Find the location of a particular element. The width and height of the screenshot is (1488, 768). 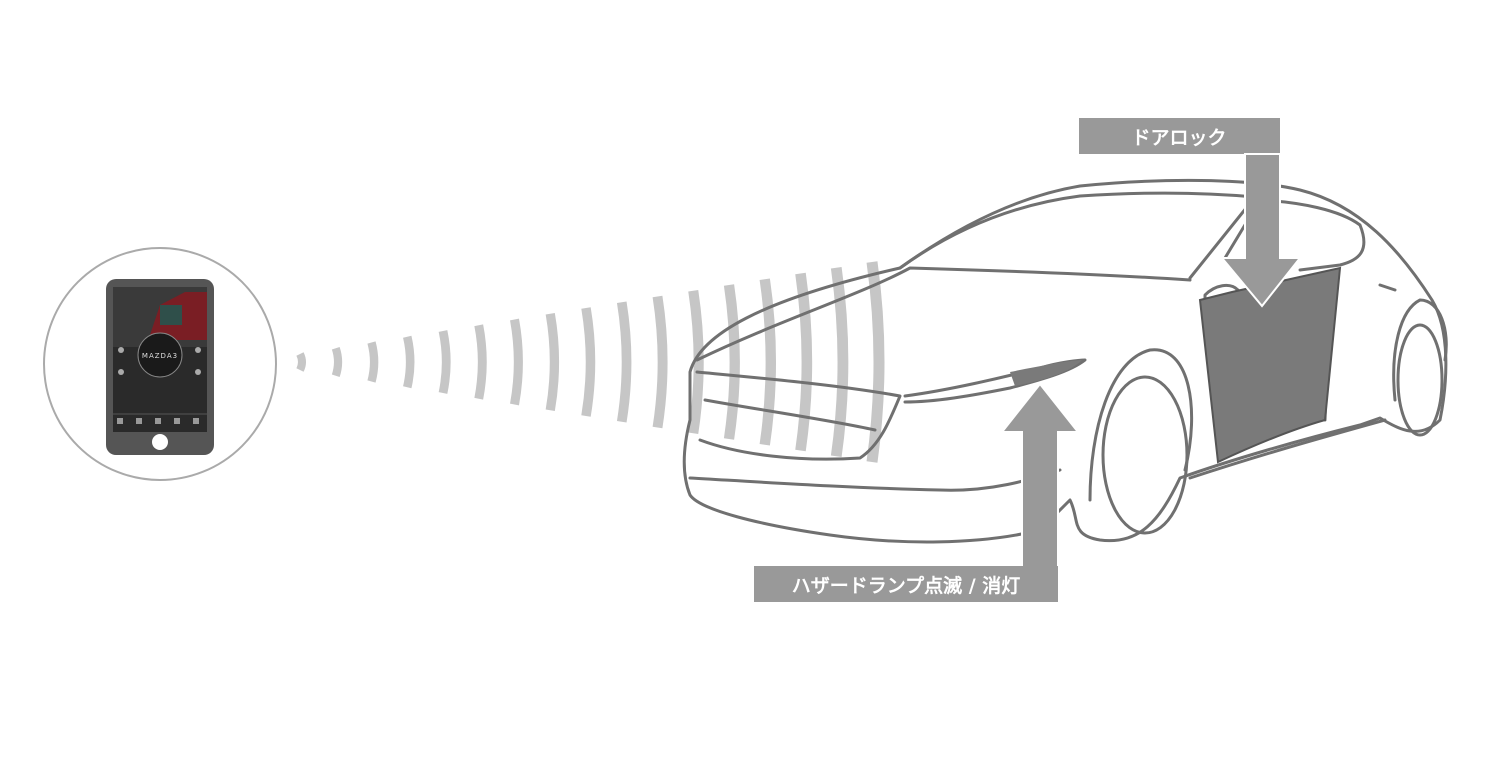

phone-brand-text: MAZDA3 is located at coordinates (160, 356).